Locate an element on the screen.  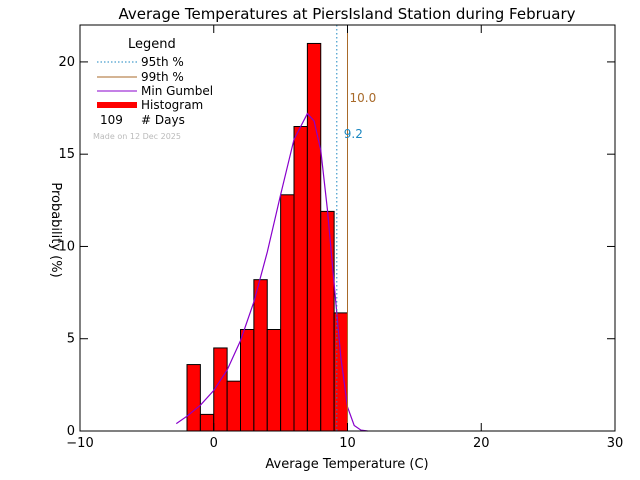
x-tick-label: 10 is located at coordinates (347, 443).